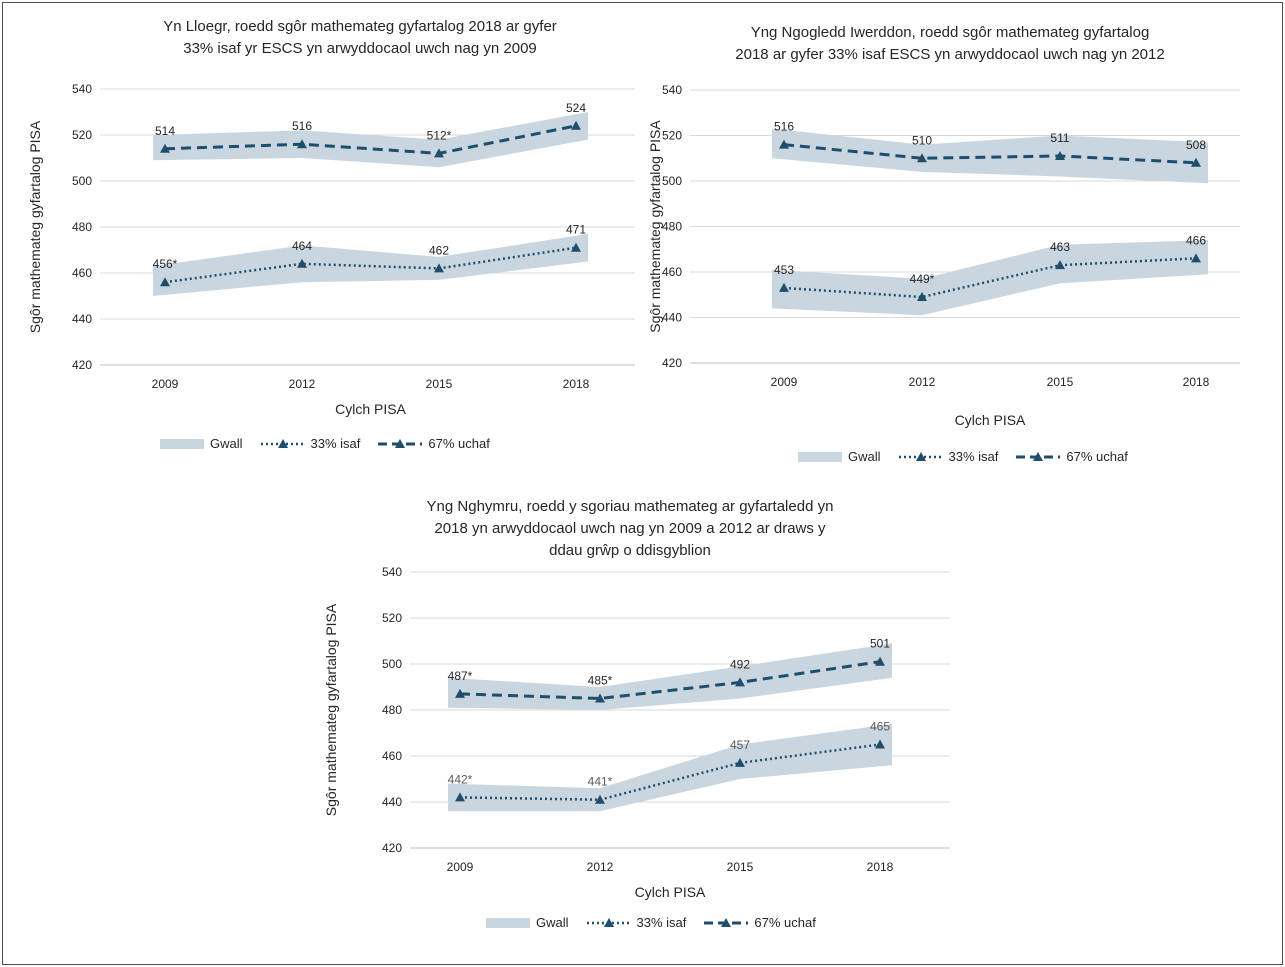 The width and height of the screenshot is (1285, 967). I want to click on data-label: 463, so click(1060, 247).